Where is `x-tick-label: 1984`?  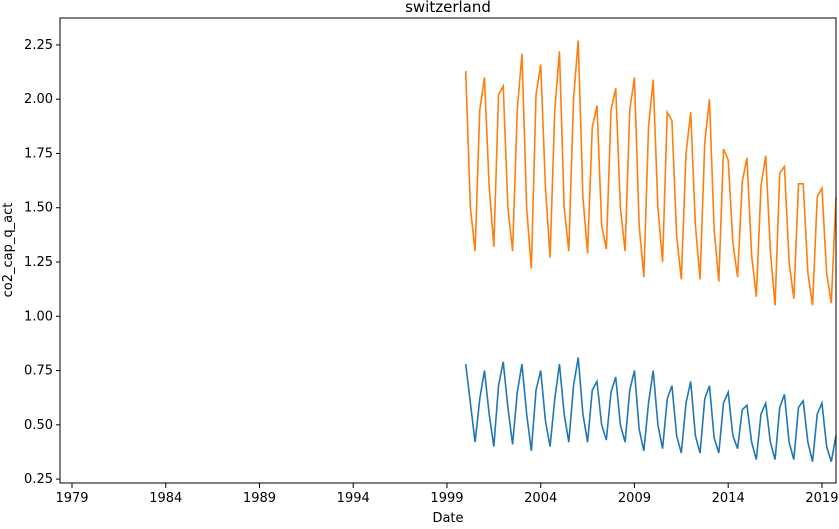 x-tick-label: 1984 is located at coordinates (165, 498).